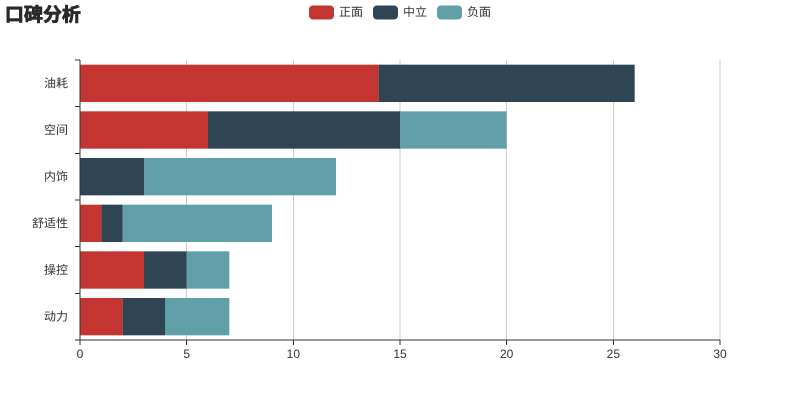 The width and height of the screenshot is (800, 400). I want to click on svg-text: 25, so click(614, 354).